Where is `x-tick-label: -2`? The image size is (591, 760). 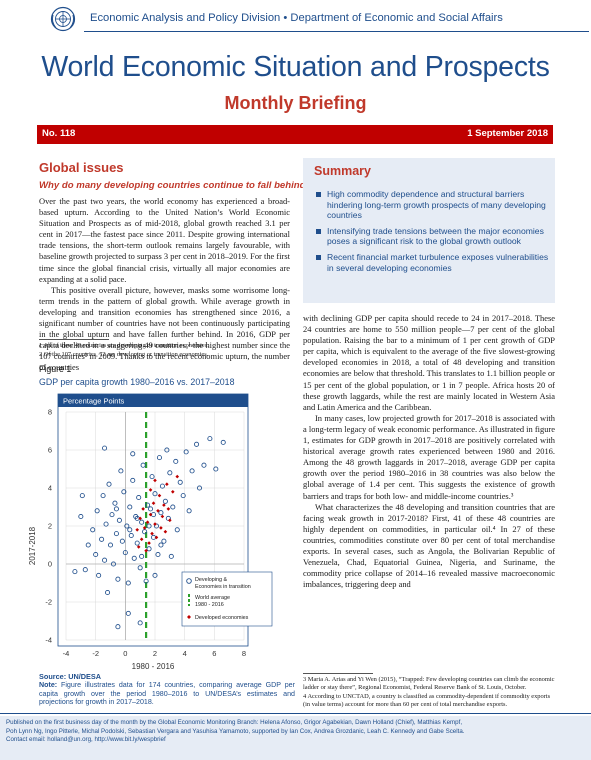 x-tick-label: -2 is located at coordinates (95, 653).